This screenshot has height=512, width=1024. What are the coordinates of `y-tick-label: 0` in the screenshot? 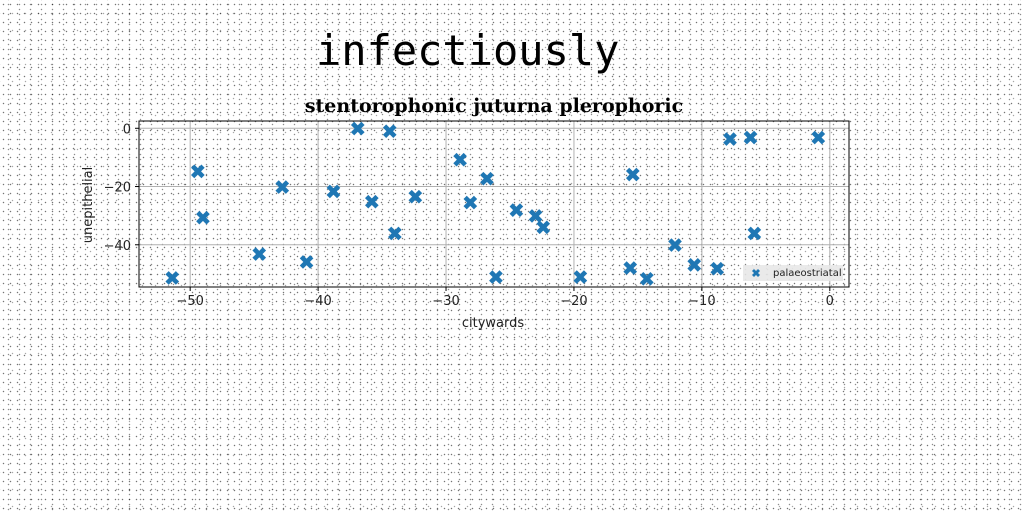 It's located at (127, 129).